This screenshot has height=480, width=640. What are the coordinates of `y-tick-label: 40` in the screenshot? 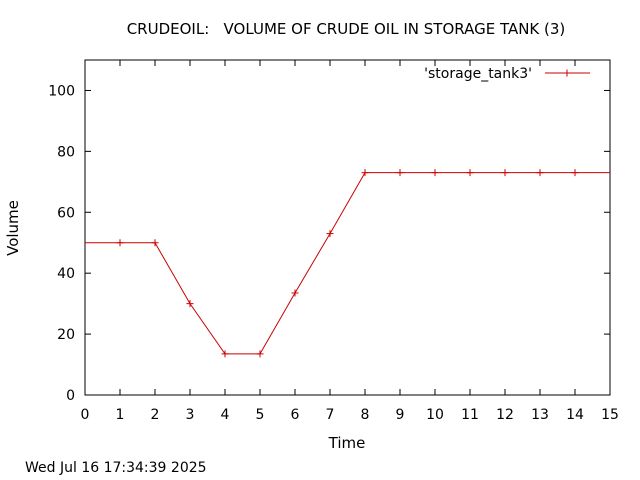 It's located at (66, 274).